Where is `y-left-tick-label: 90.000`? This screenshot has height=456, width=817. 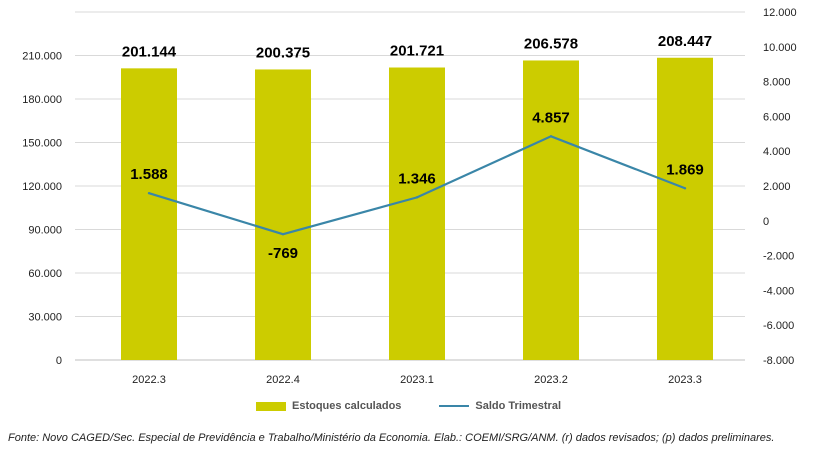
y-left-tick-label: 90.000 is located at coordinates (45, 231).